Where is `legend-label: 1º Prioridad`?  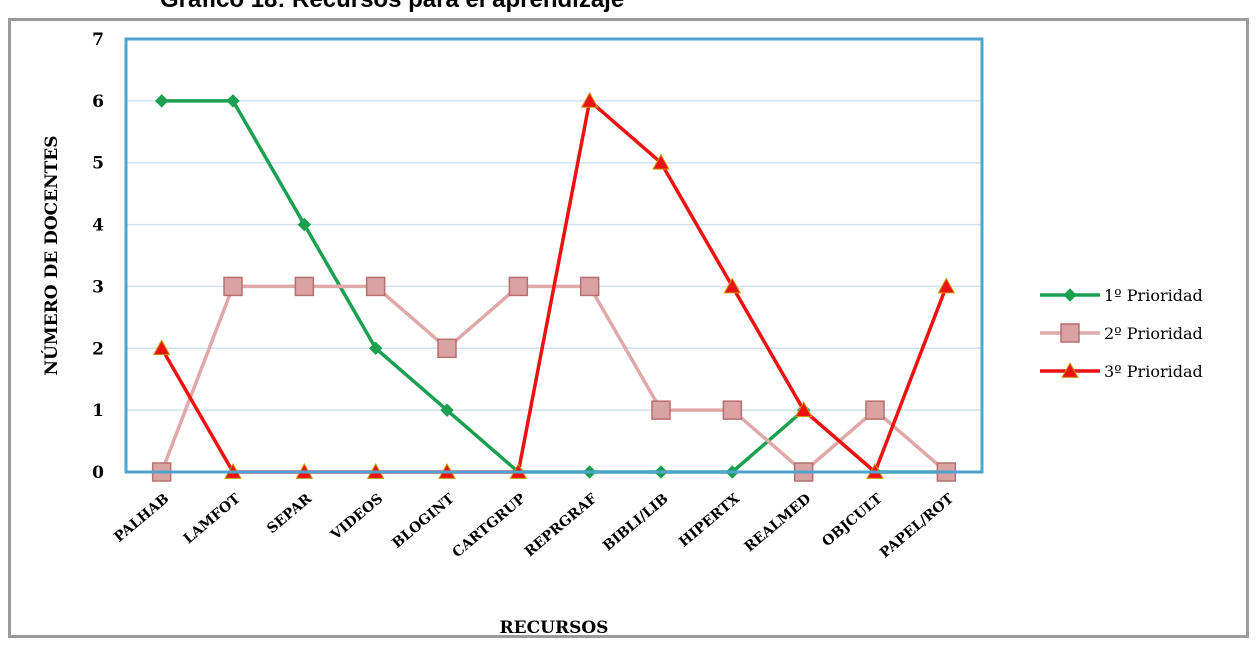
legend-label: 1º Prioridad is located at coordinates (1153, 295).